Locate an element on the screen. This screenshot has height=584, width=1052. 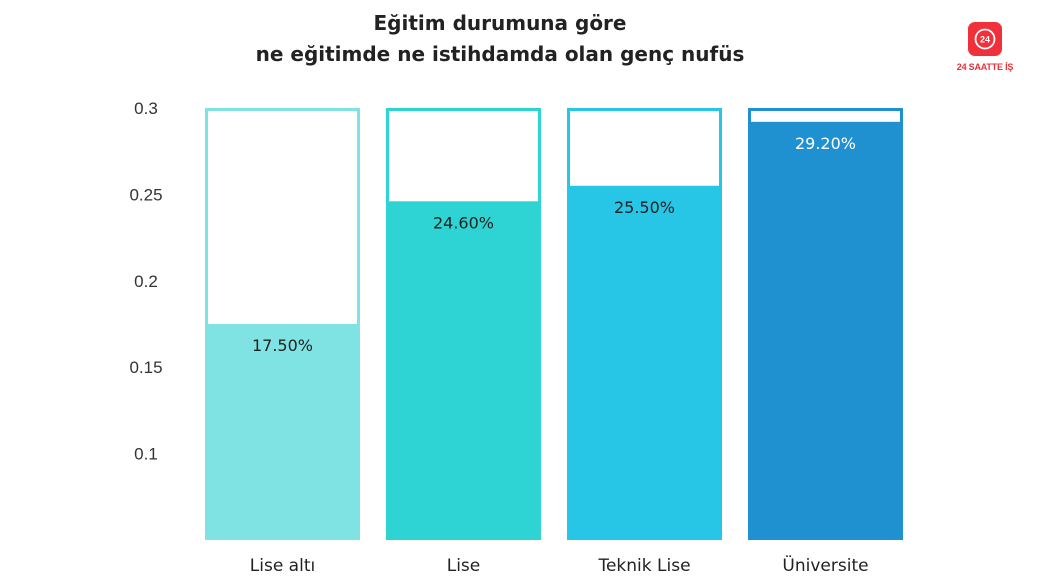
y-tick-label: 0.25 is located at coordinates (145, 194).